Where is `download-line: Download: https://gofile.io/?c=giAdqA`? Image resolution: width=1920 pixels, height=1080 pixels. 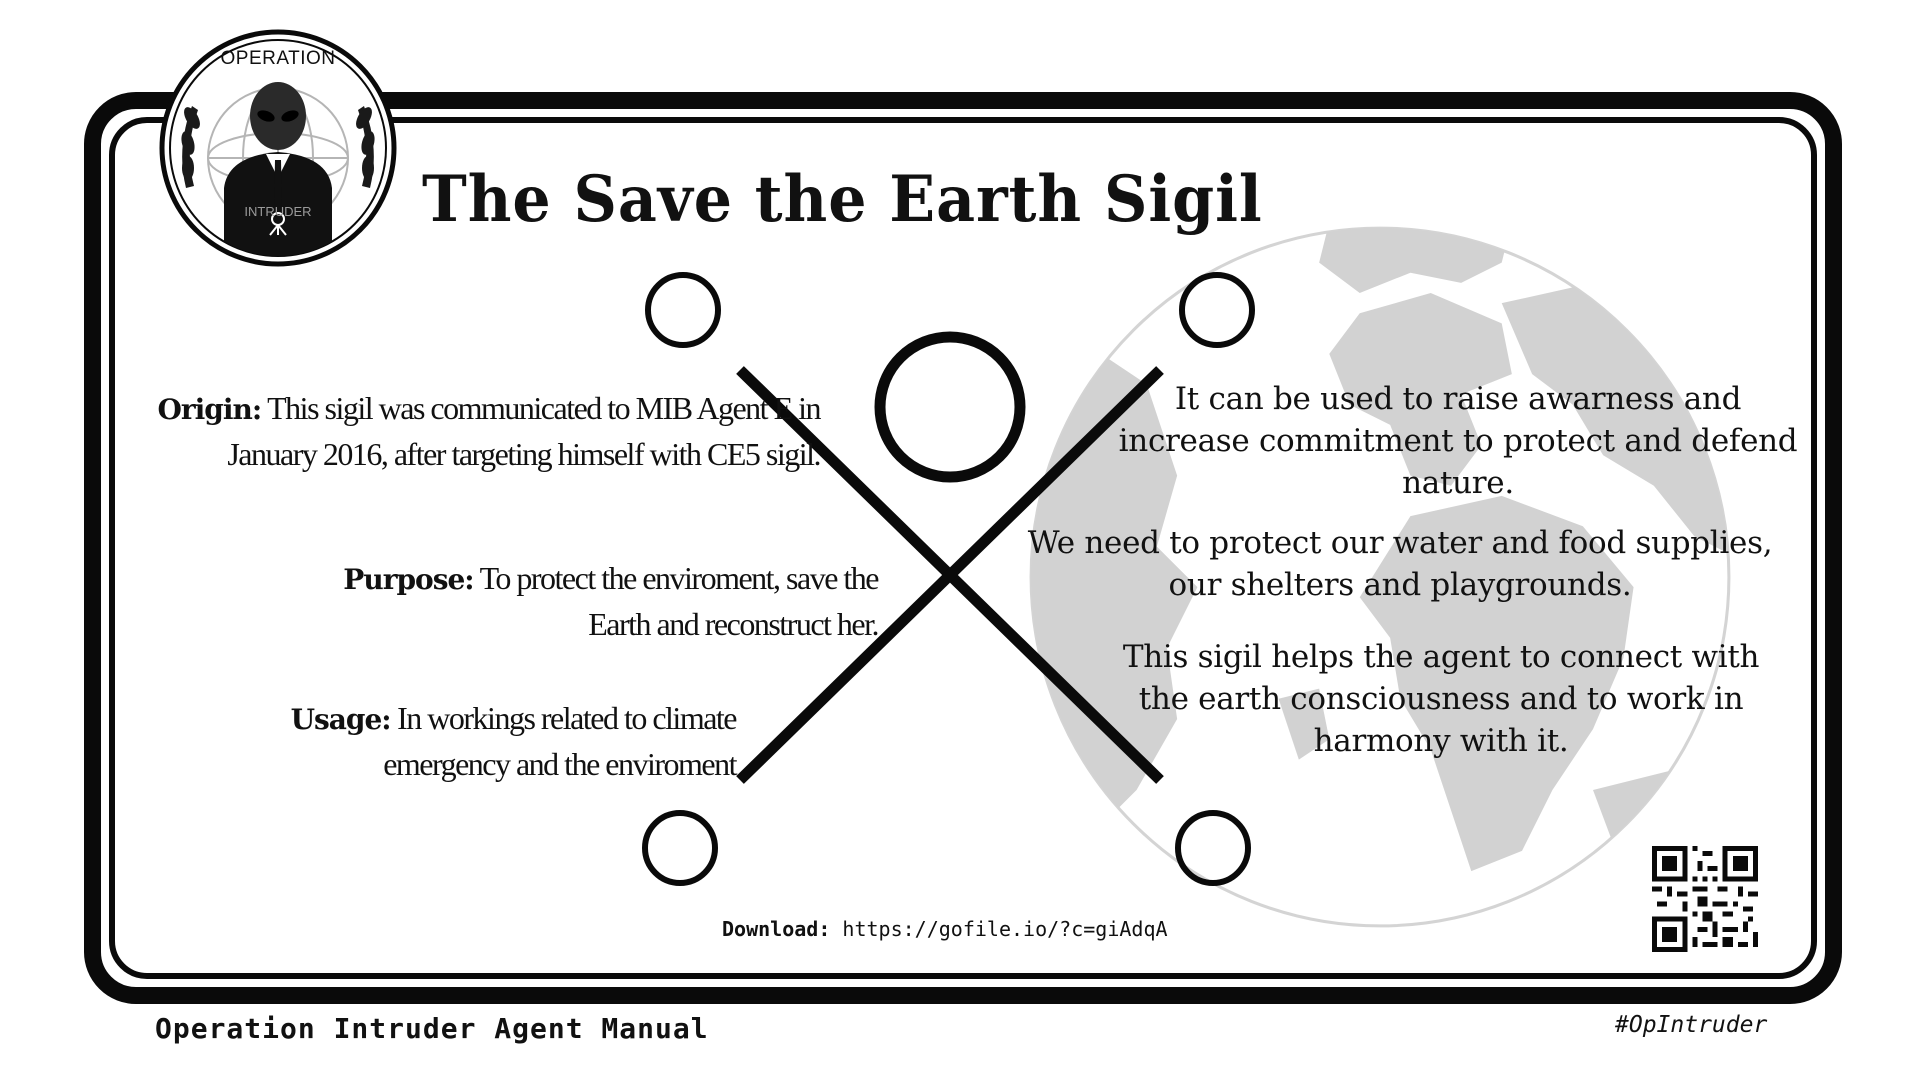
download-line: Download: https://gofile.io/?c=giAdqA is located at coordinates (945, 929).